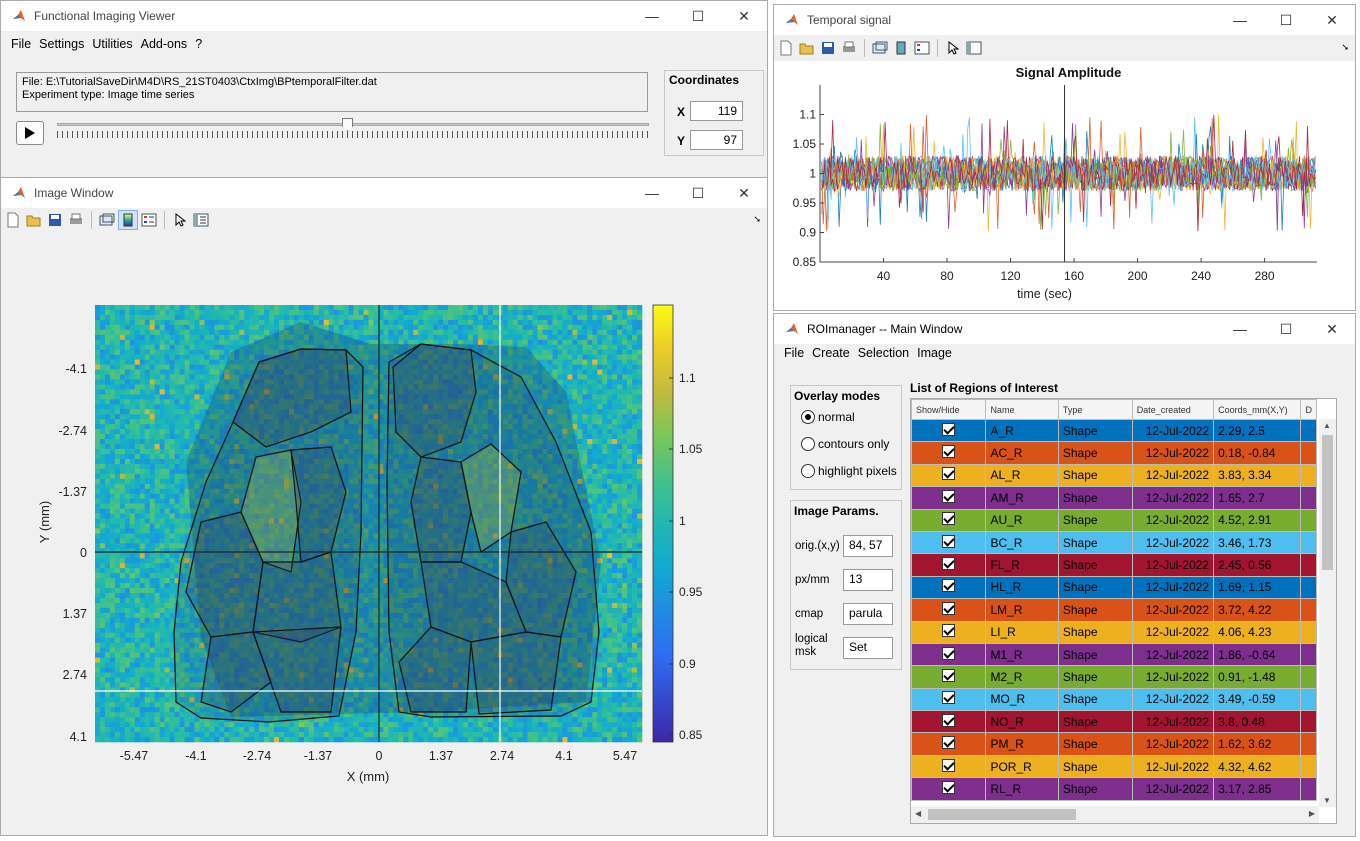 The width and height of the screenshot is (1360, 841). I want to click on coords-cell: 0.18, -0.84, so click(1257, 453).